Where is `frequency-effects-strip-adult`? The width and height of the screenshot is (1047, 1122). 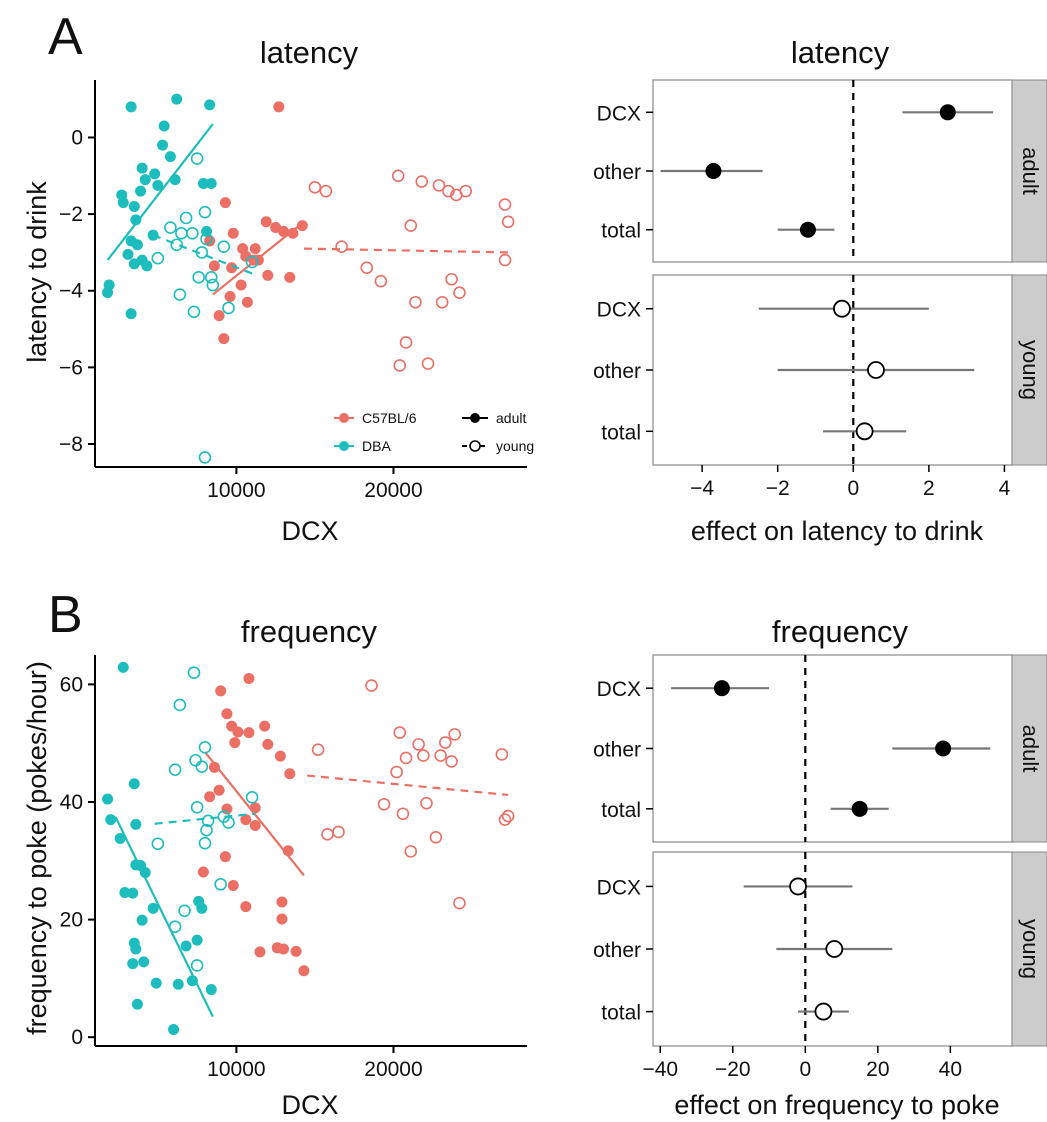 frequency-effects-strip-adult is located at coordinates (1029, 748).